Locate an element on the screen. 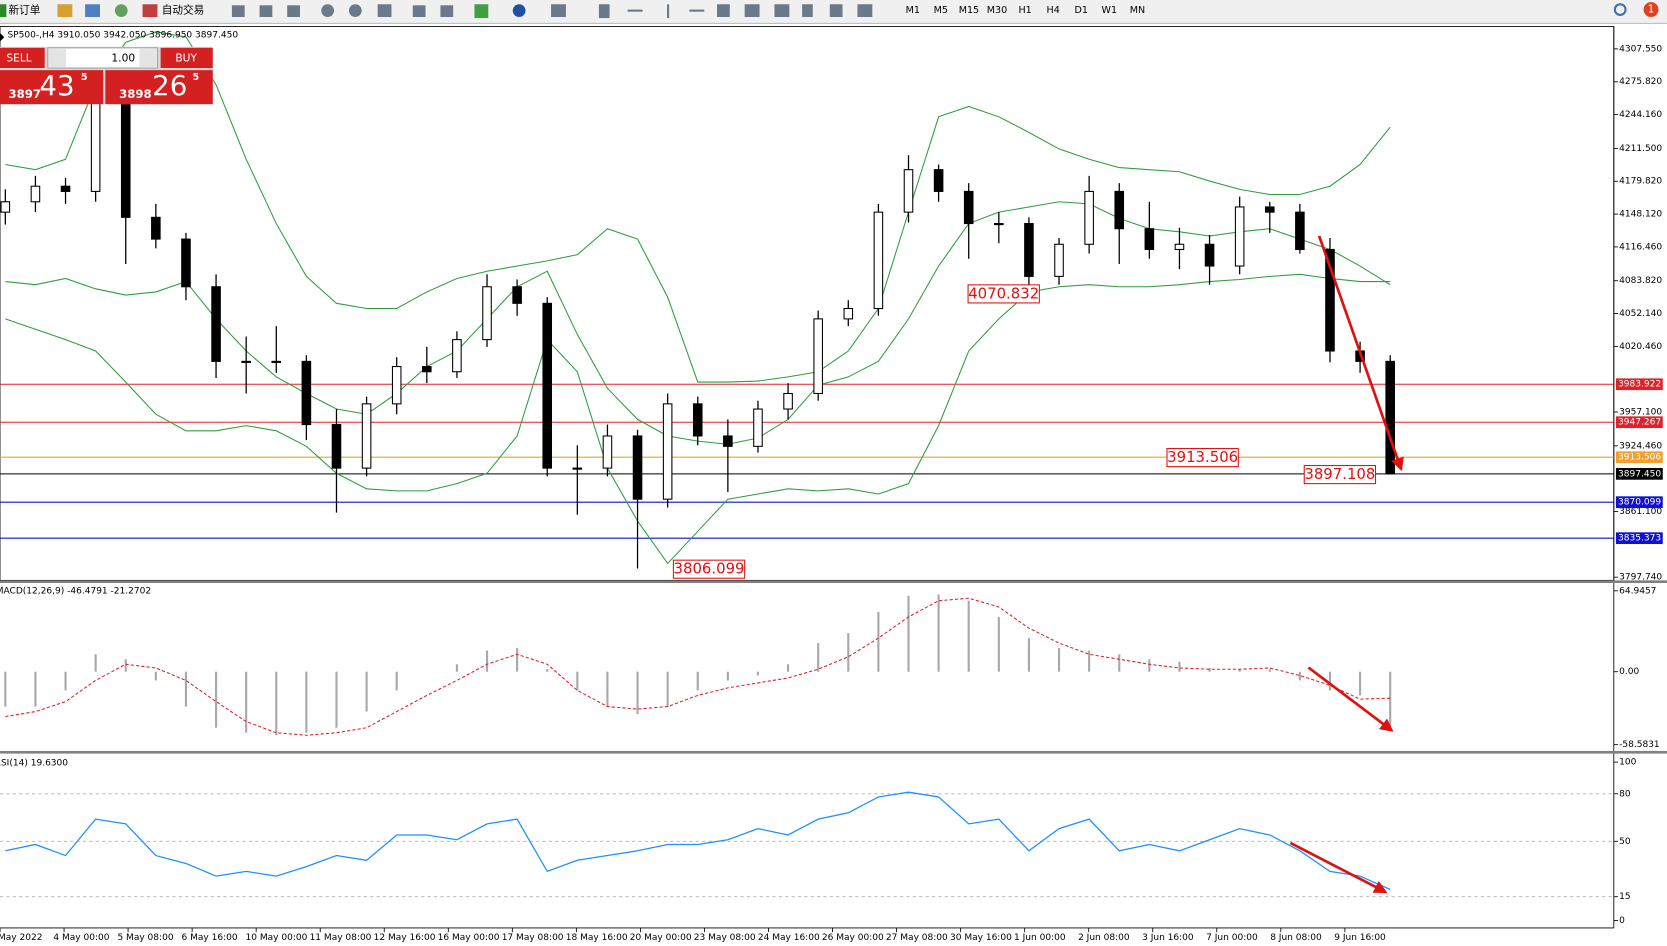 The width and height of the screenshot is (1667, 946). lot-up is located at coordinates (148, 57).